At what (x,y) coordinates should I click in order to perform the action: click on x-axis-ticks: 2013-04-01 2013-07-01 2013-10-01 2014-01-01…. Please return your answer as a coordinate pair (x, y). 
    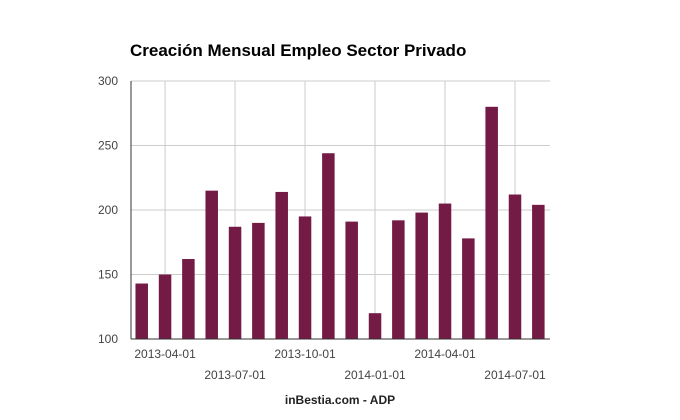
    Looking at the image, I should click on (340, 364).